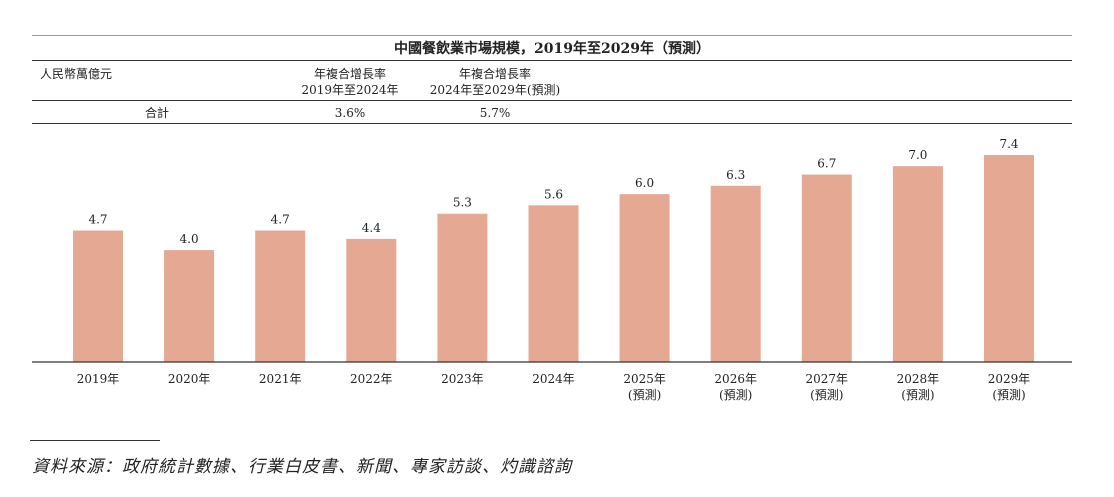 The image size is (1114, 497). Describe the element at coordinates (644, 379) in the screenshot. I see `x-tick-label: 2025年` at that location.